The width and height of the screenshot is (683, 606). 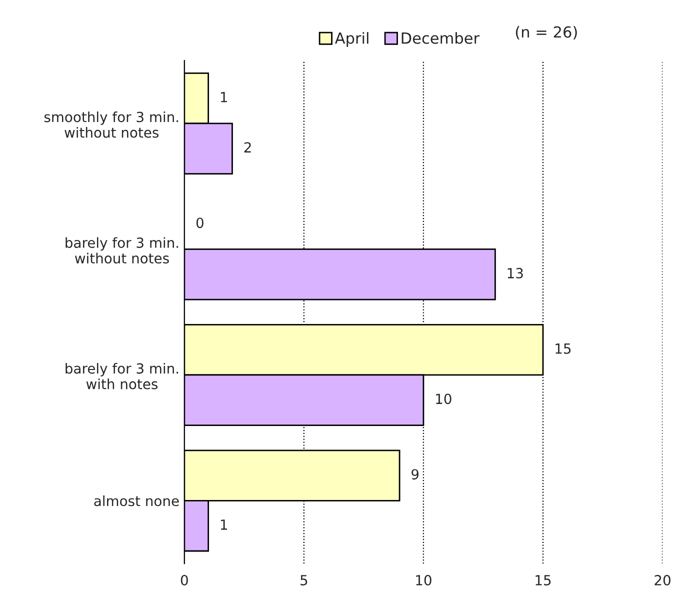 What do you see at coordinates (415, 474) in the screenshot?
I see `data-label: 9` at bounding box center [415, 474].